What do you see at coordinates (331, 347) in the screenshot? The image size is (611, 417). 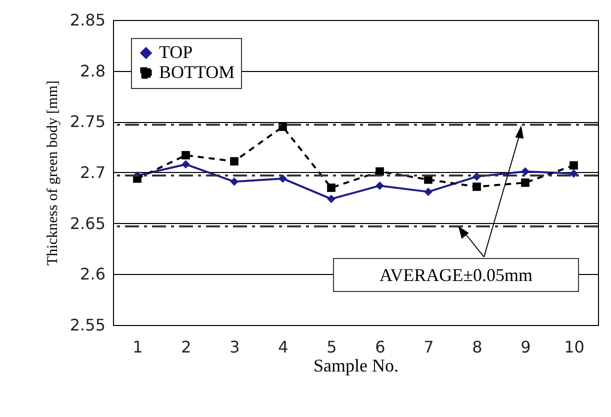 I see `x-tick-label: 5` at bounding box center [331, 347].